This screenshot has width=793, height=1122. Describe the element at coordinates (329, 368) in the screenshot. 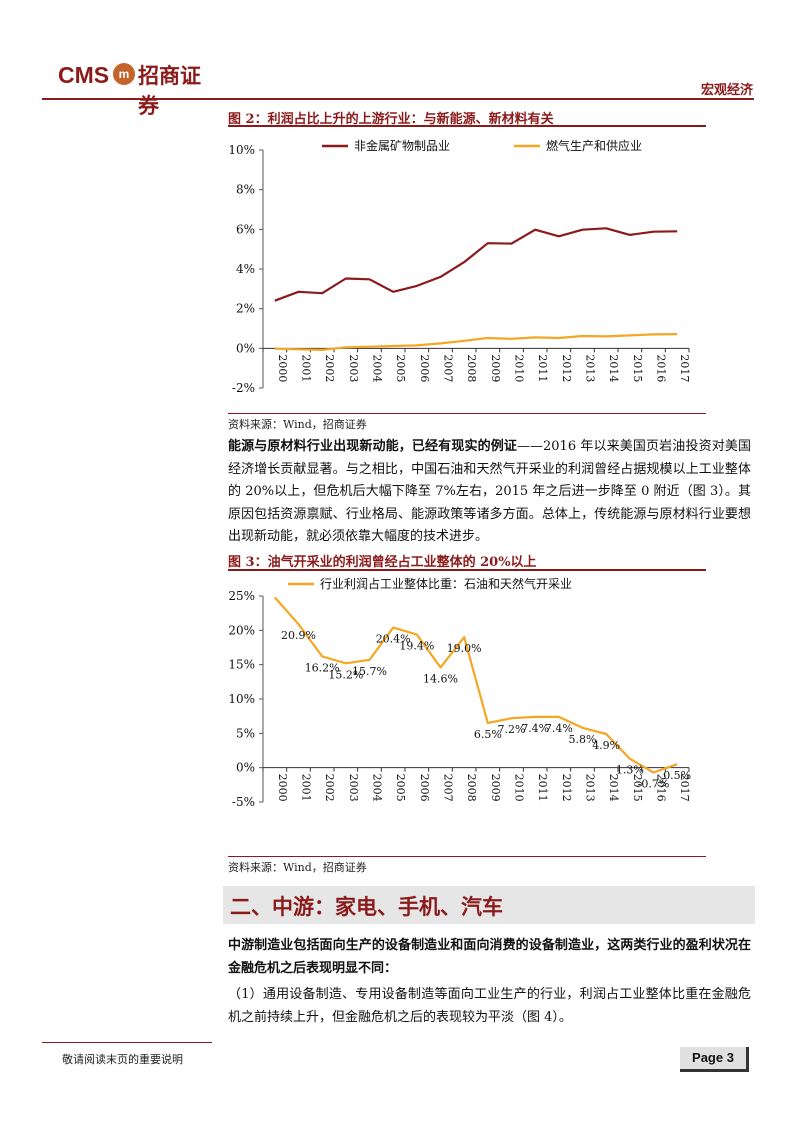

I see `chart1-x-tick-label: 2002` at that location.